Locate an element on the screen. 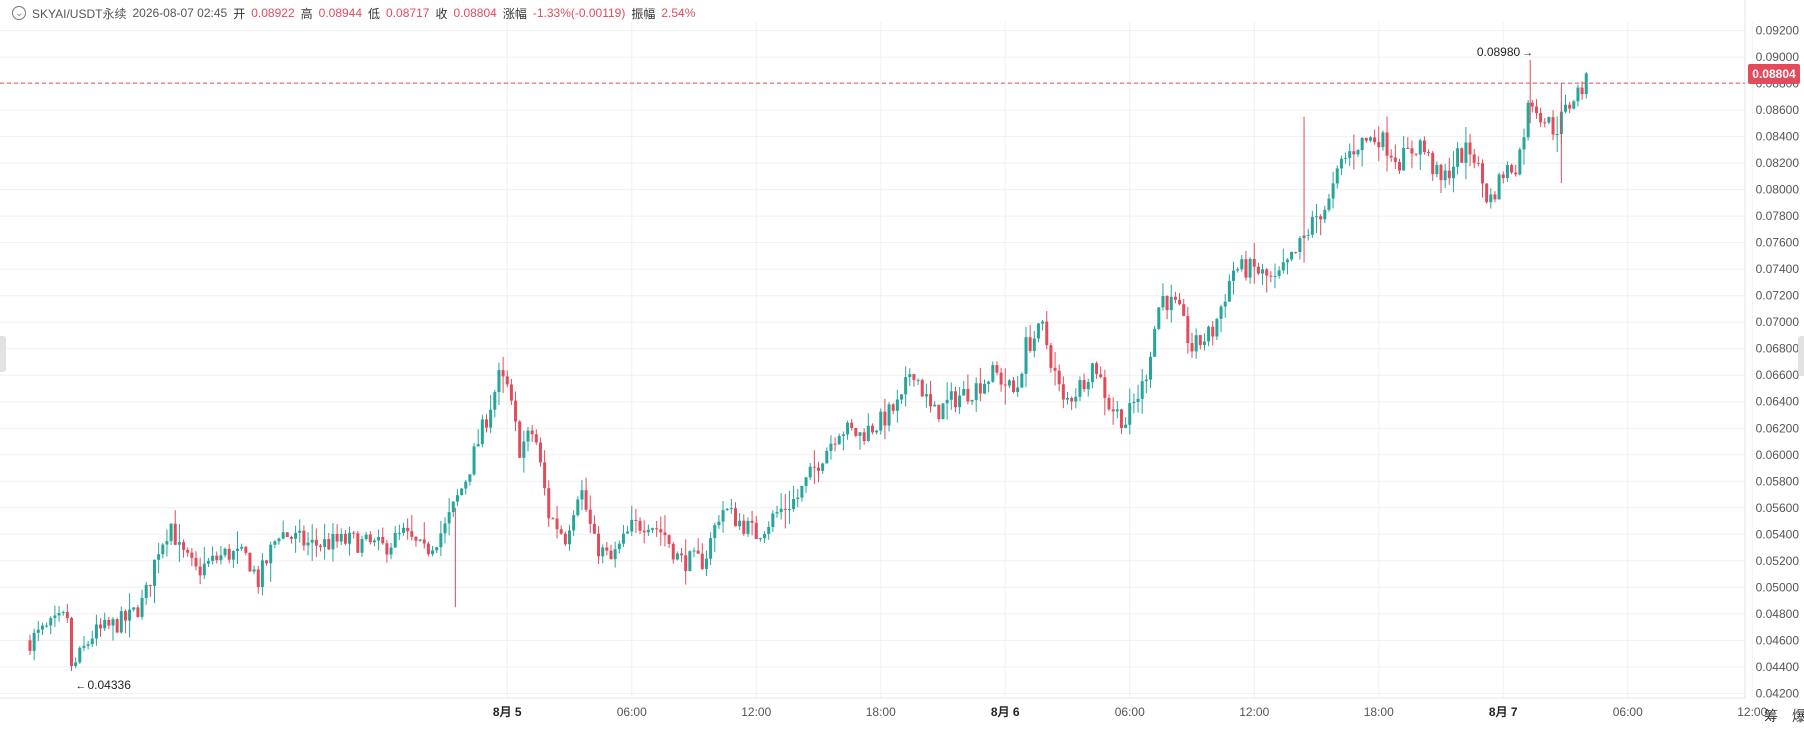 The image size is (1804, 735). y-tick-label: 0.07200 is located at coordinates (1778, 296).